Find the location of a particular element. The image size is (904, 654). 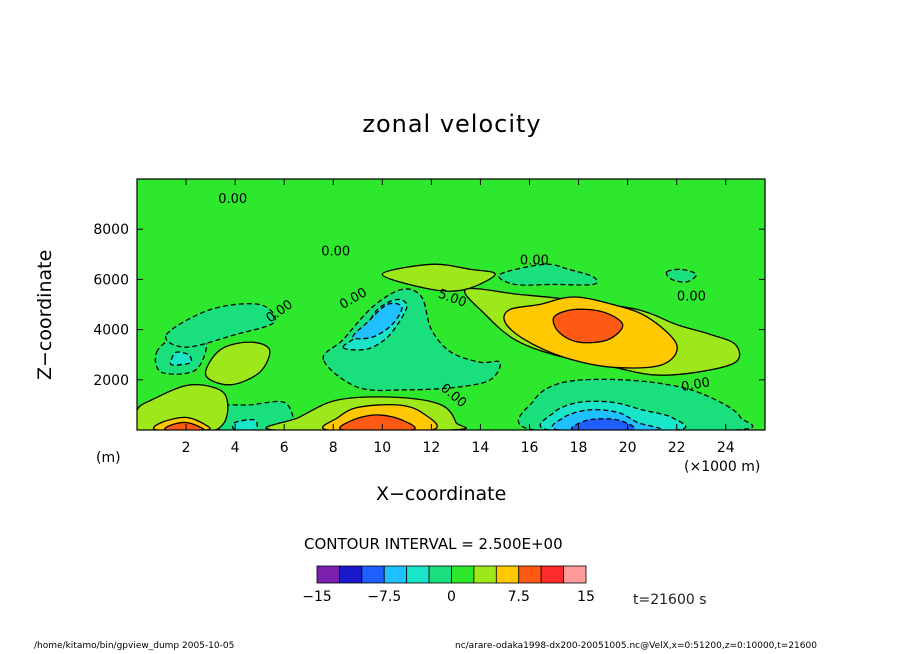

y-tick-label: 8000 is located at coordinates (111, 230).